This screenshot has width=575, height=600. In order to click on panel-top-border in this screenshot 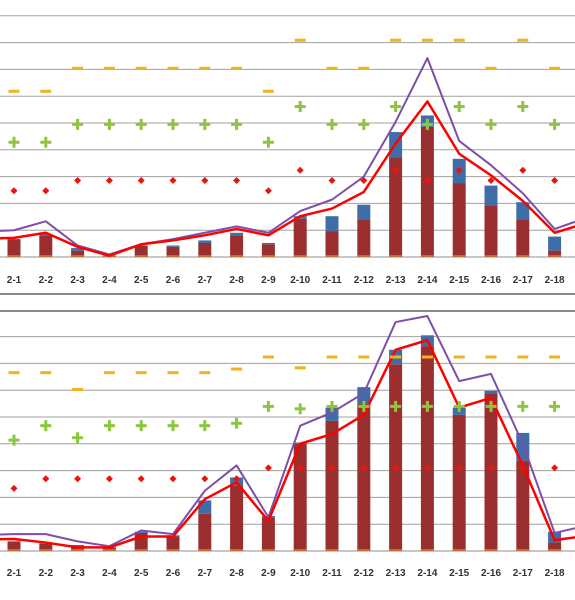, I will do `click(287, 294)`.